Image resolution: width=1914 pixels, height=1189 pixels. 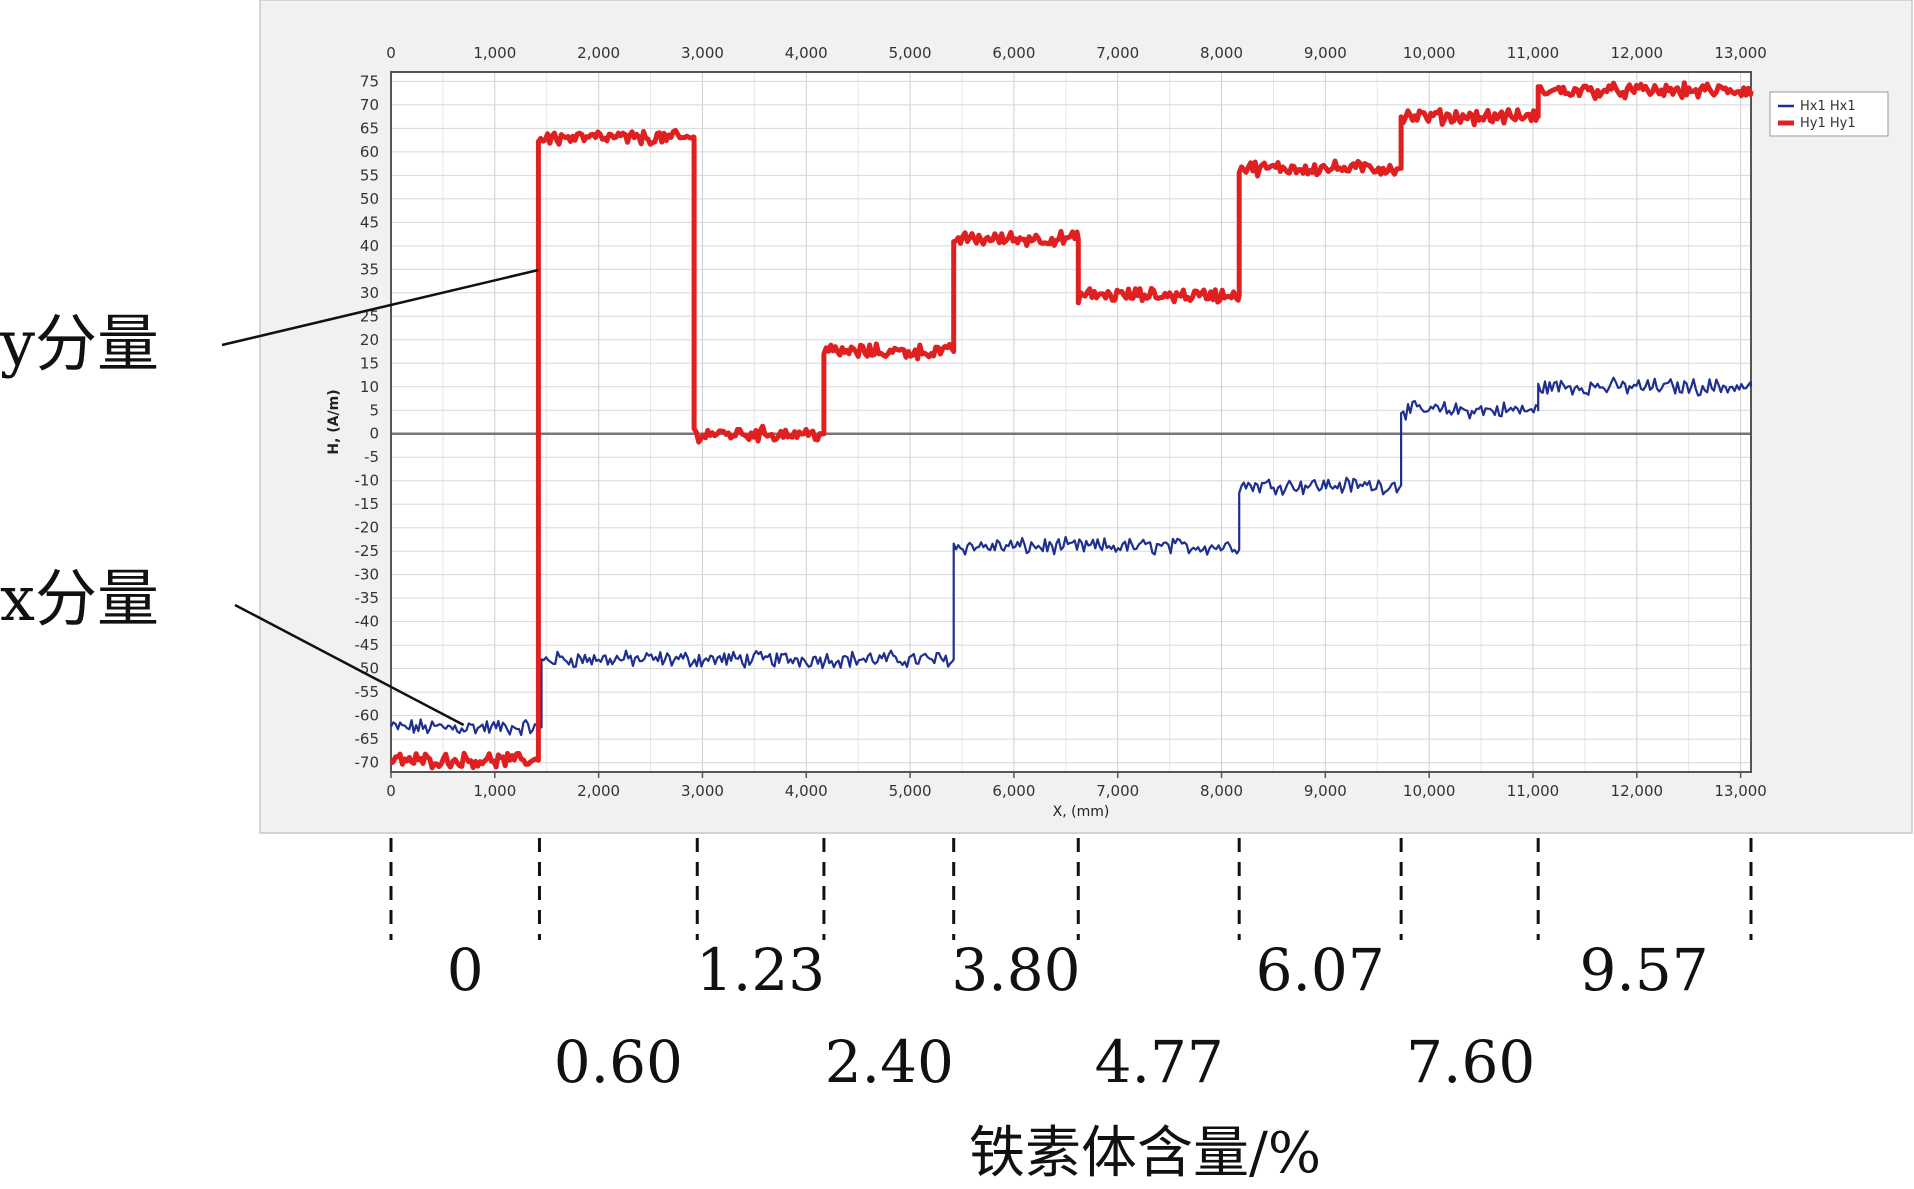 What do you see at coordinates (367, 551) in the screenshot?
I see `y-tick-label: -25` at bounding box center [367, 551].